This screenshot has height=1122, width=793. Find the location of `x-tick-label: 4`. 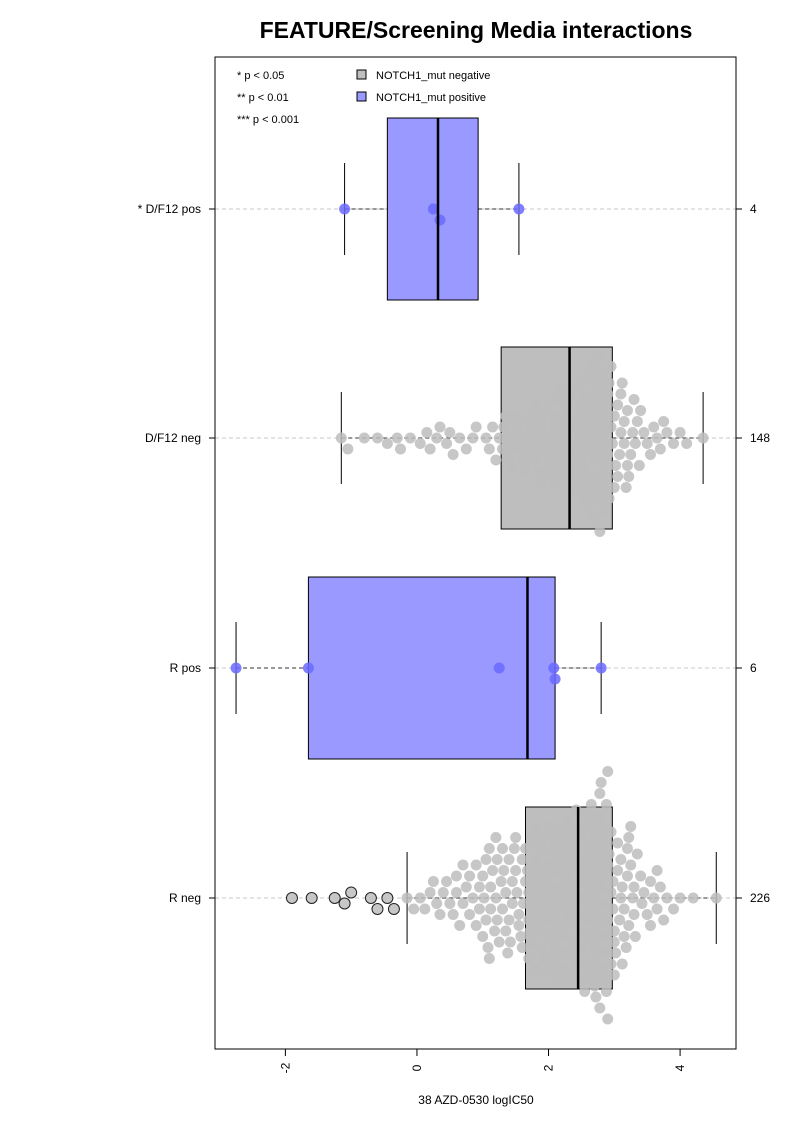

x-tick-label: 4 is located at coordinates (680, 1067).